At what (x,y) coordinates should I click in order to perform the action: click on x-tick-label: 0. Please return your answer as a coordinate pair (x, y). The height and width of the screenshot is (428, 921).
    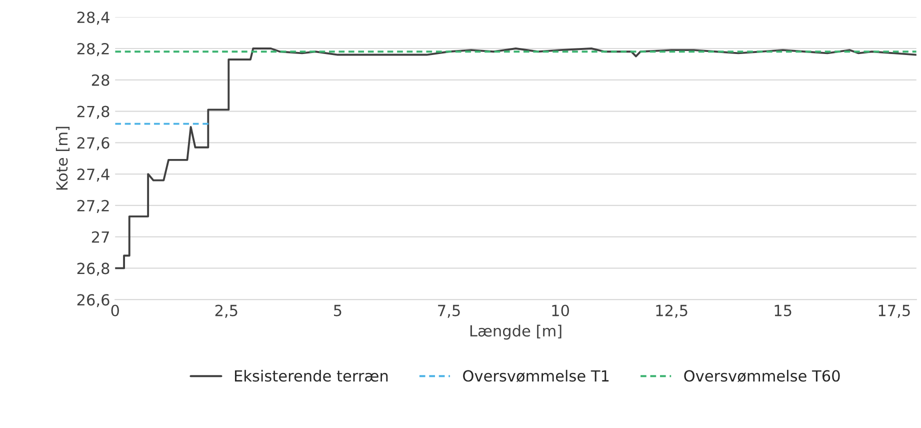
    Looking at the image, I should click on (115, 310).